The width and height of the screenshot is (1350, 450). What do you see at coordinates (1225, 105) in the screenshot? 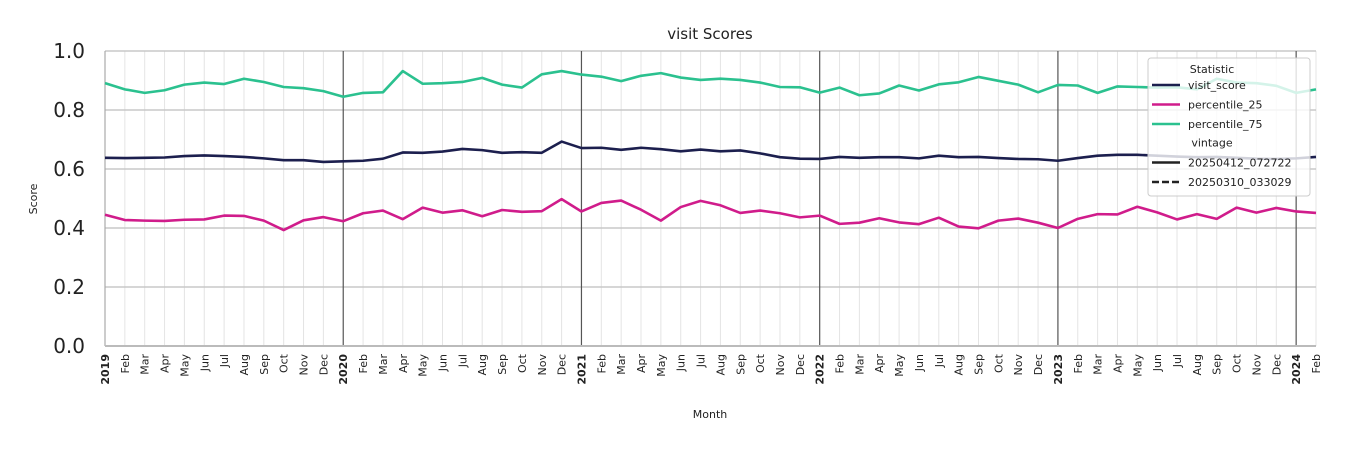
I see `legend-entry-label: percentile_25` at bounding box center [1225, 105].